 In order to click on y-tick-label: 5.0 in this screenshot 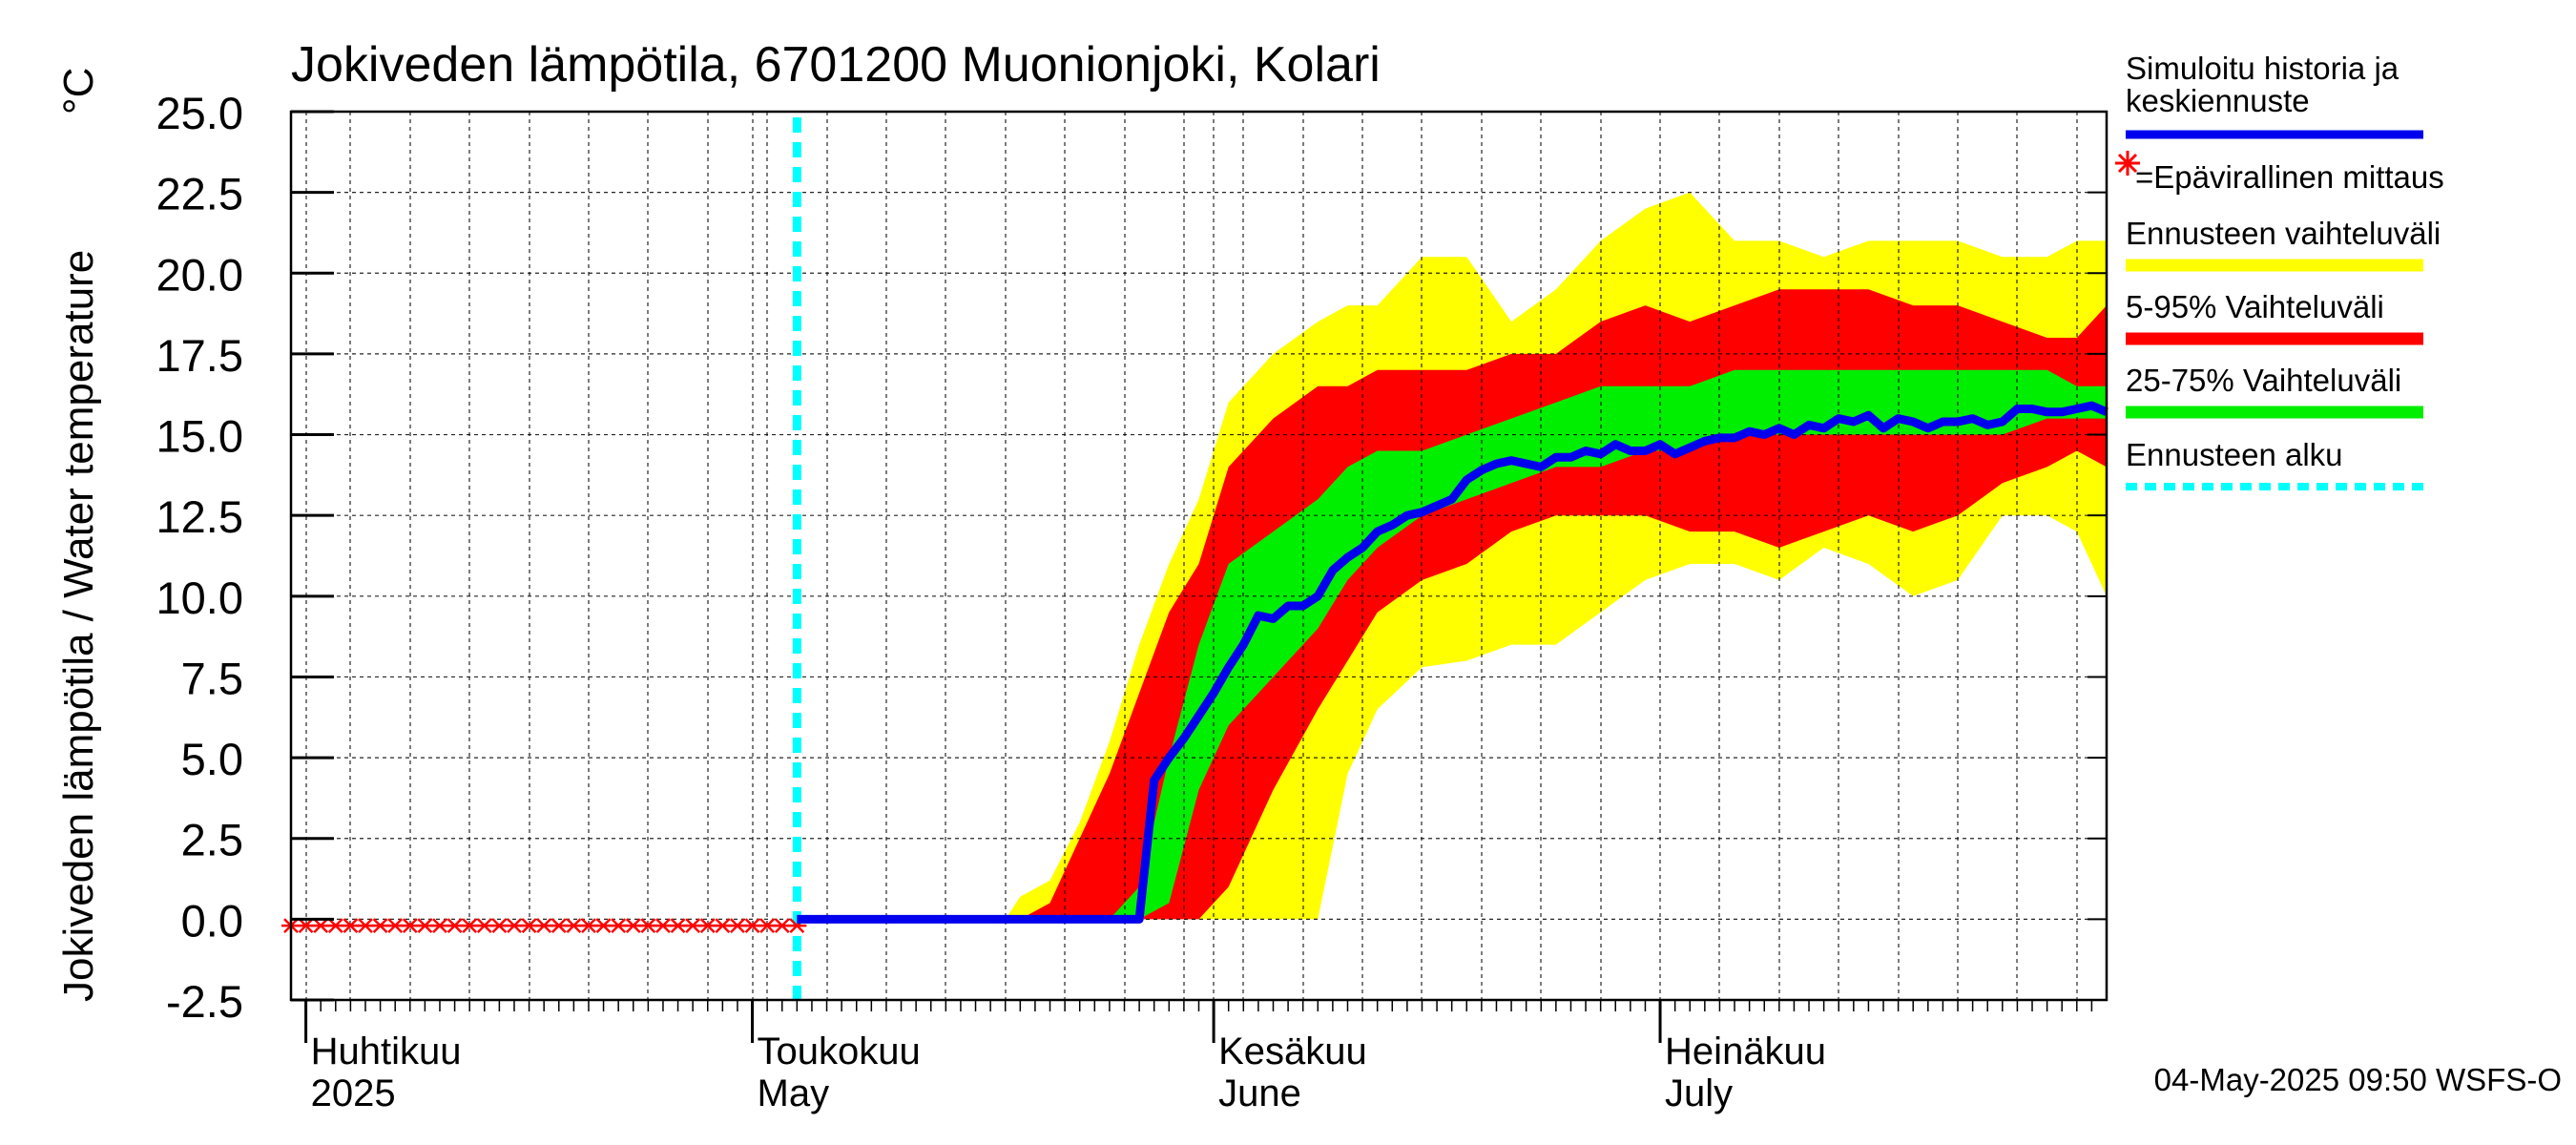, I will do `click(212, 759)`.